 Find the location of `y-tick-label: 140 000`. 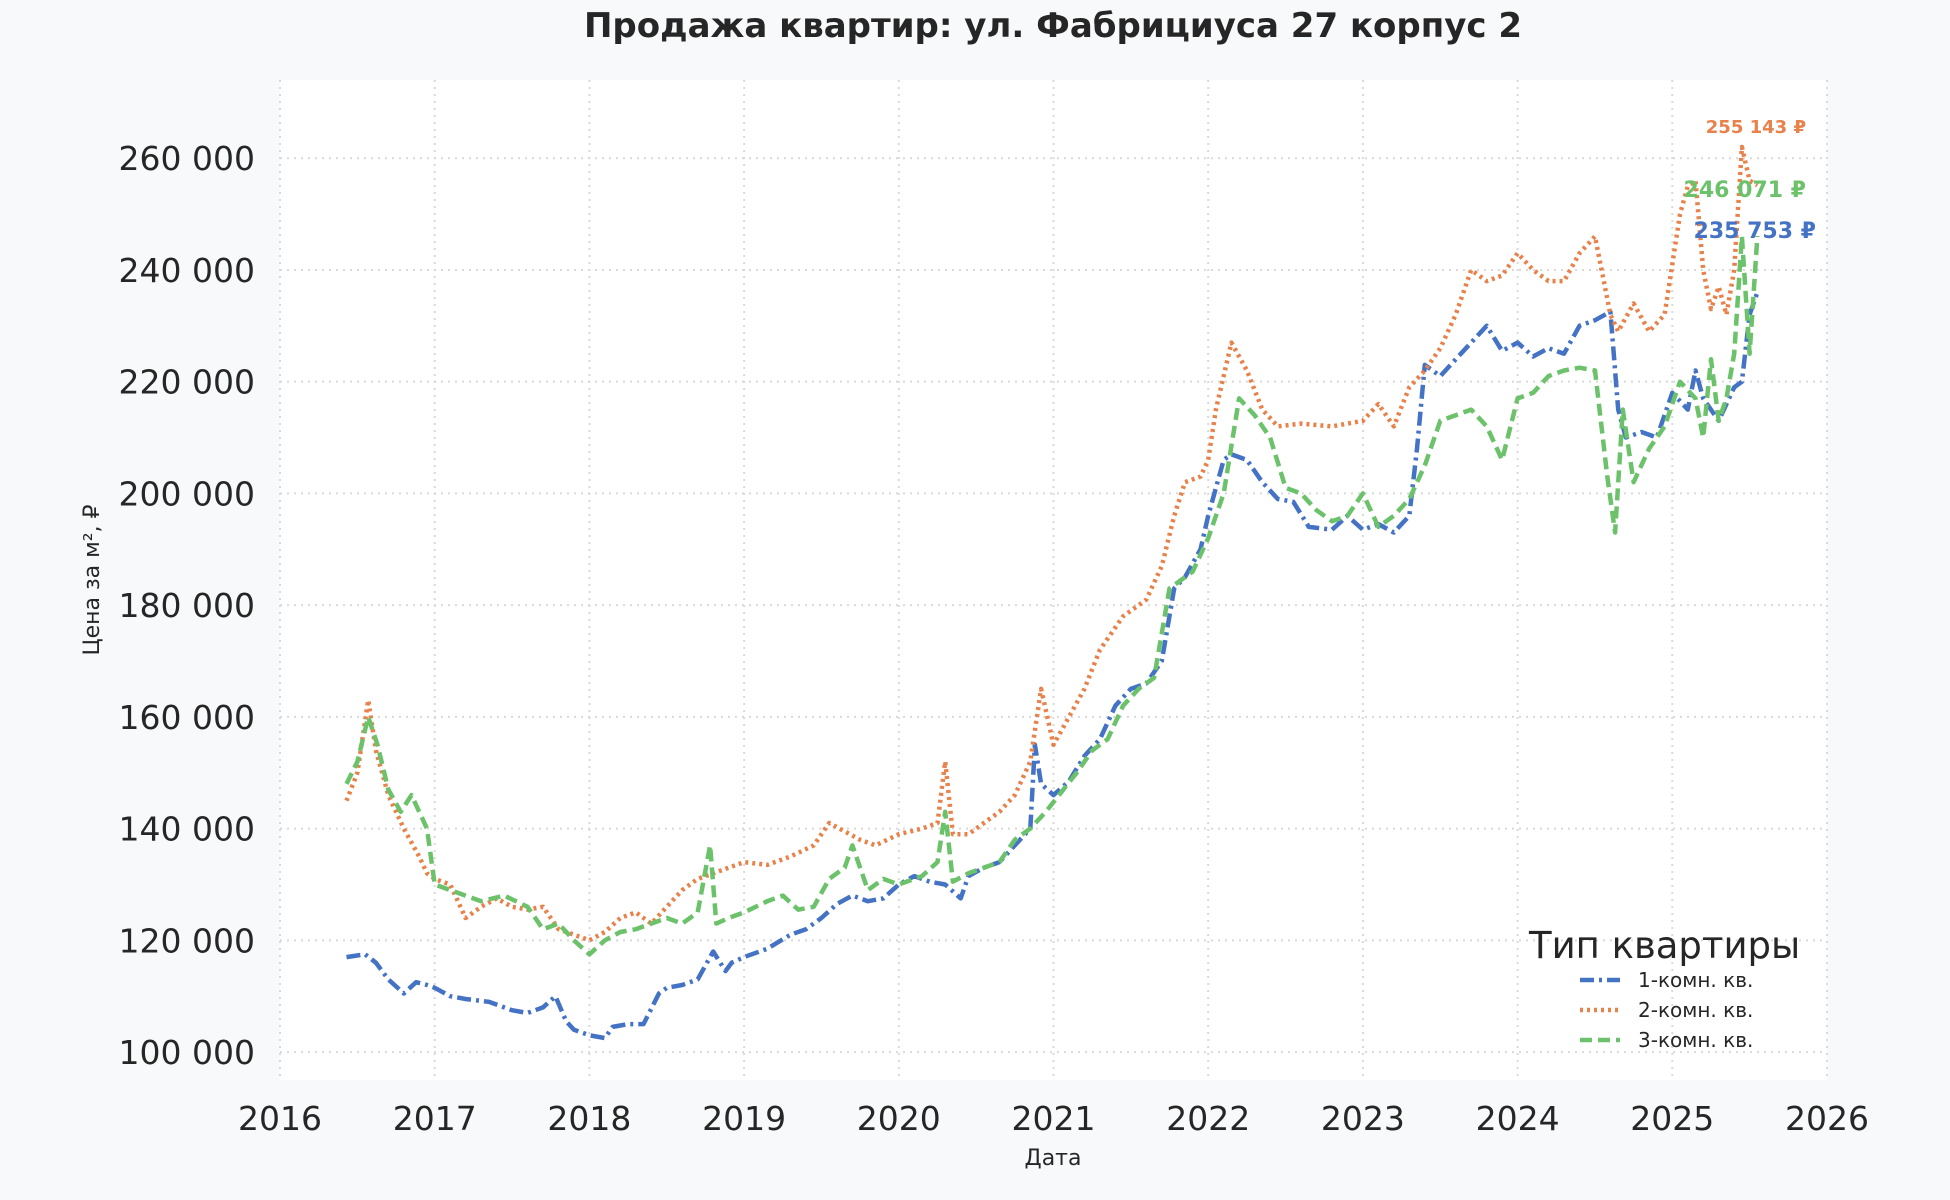

y-tick-label: 140 000 is located at coordinates (187, 829).